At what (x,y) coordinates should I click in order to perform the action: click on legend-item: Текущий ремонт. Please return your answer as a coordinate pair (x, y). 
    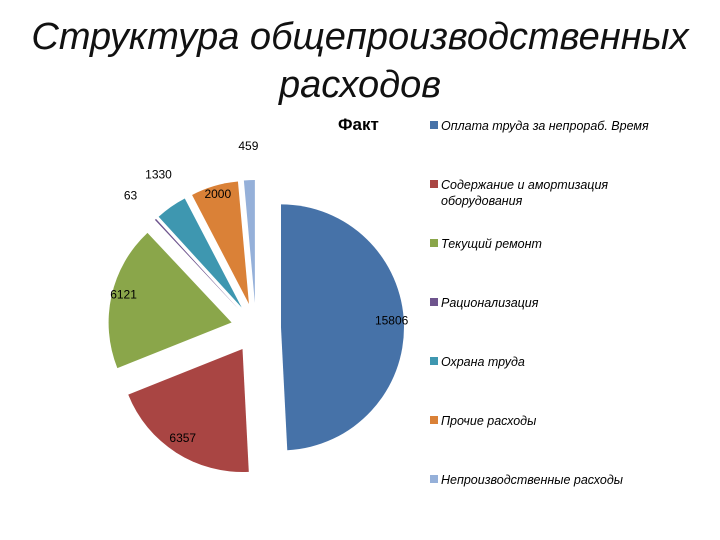
    Looking at the image, I should click on (545, 244).